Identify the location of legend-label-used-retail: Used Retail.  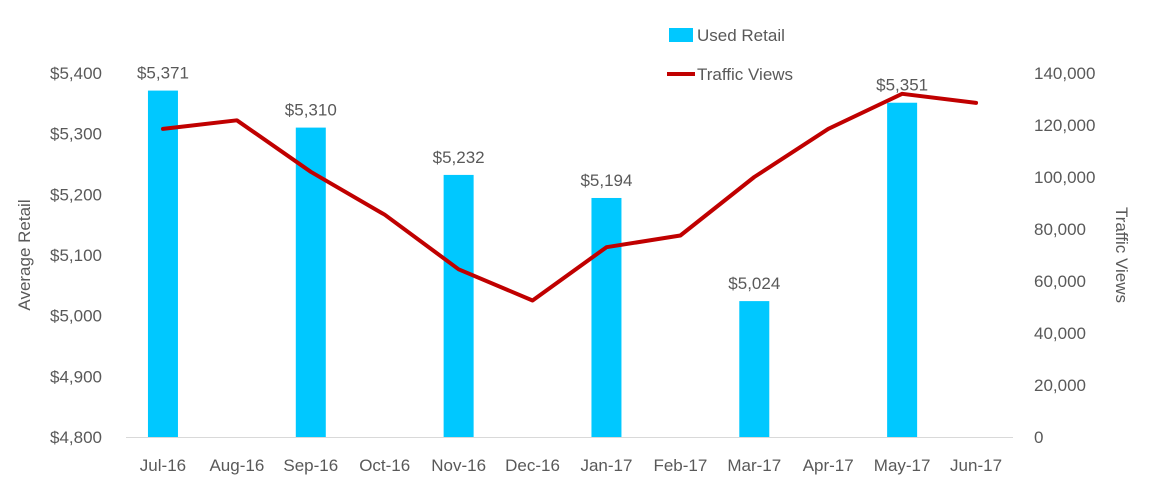
(741, 35).